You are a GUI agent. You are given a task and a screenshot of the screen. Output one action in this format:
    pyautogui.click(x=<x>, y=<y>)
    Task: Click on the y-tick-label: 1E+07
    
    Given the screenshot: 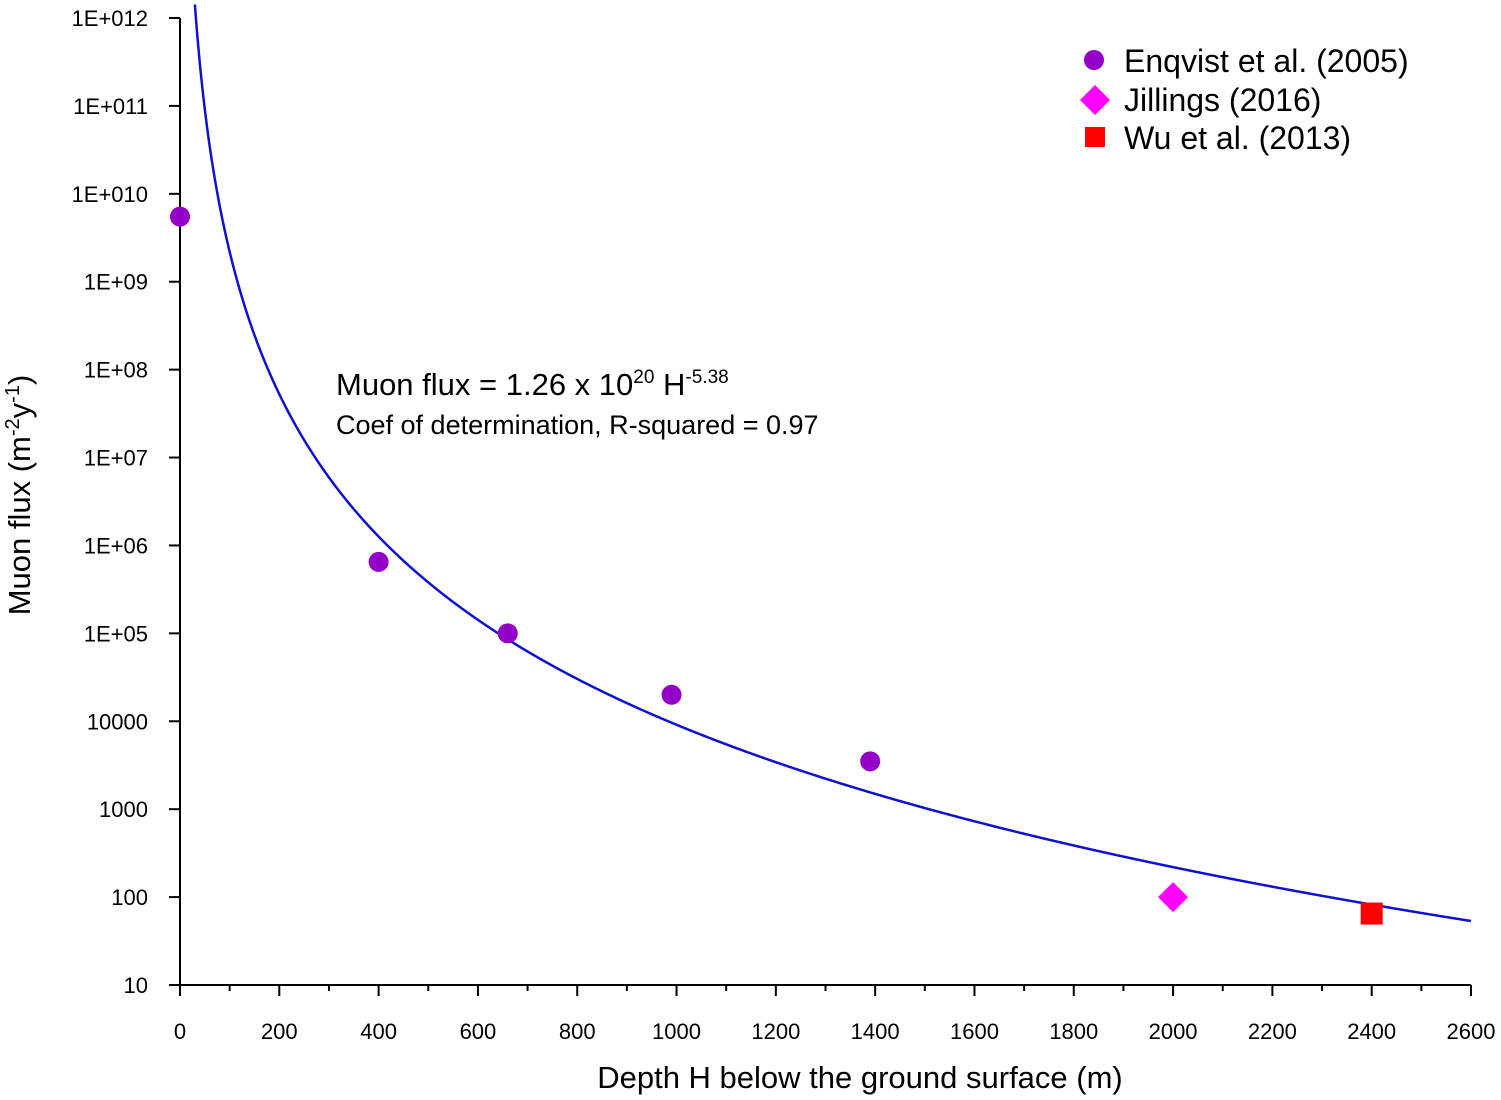 What is the action you would take?
    pyautogui.click(x=116, y=458)
    